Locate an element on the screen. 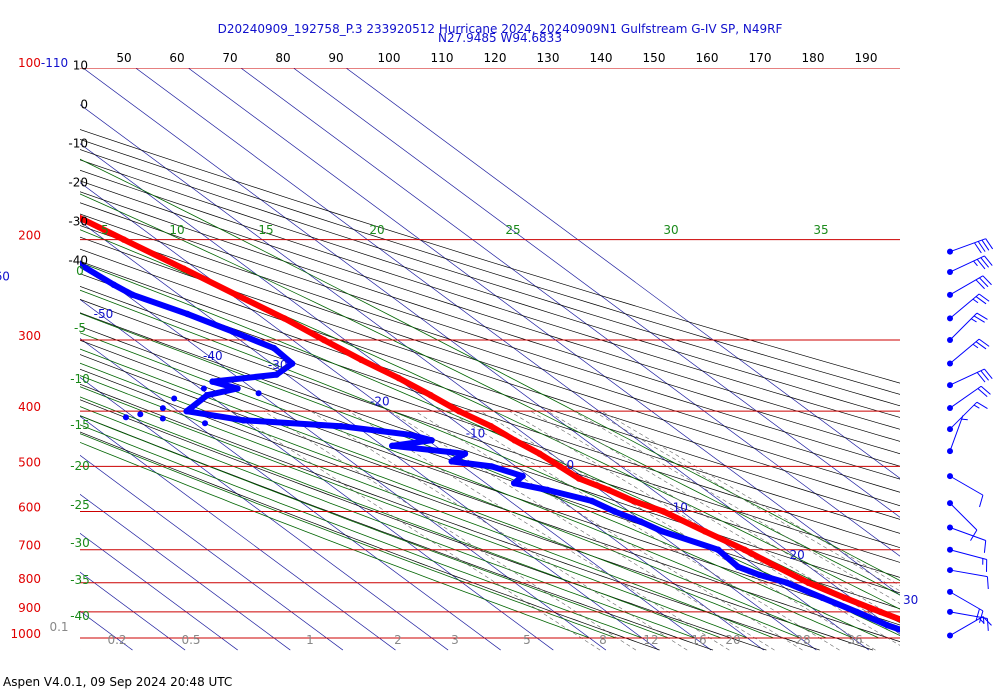 This screenshot has width=1000, height=700. theta-label: 190 is located at coordinates (866, 58).